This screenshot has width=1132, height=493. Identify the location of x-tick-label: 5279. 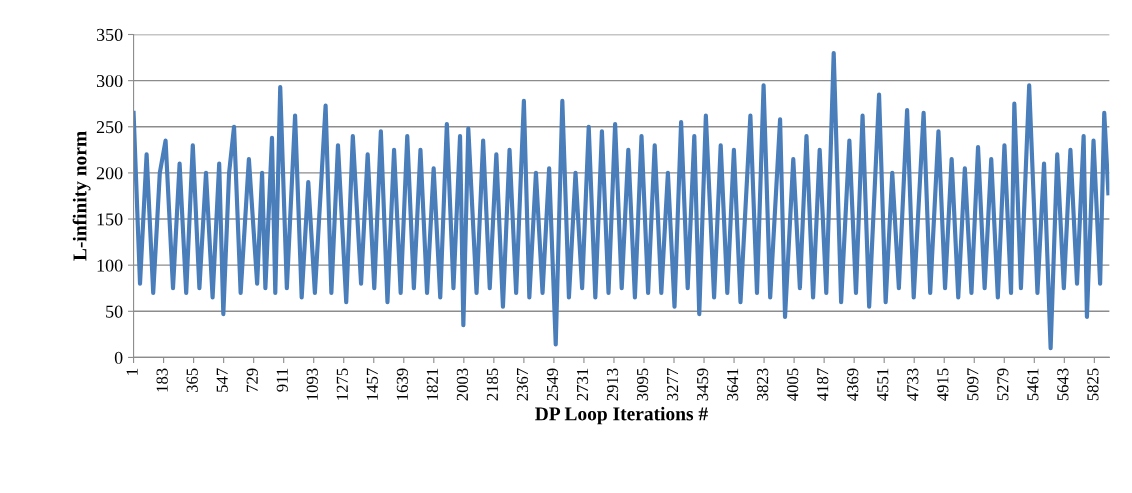
(1003, 384).